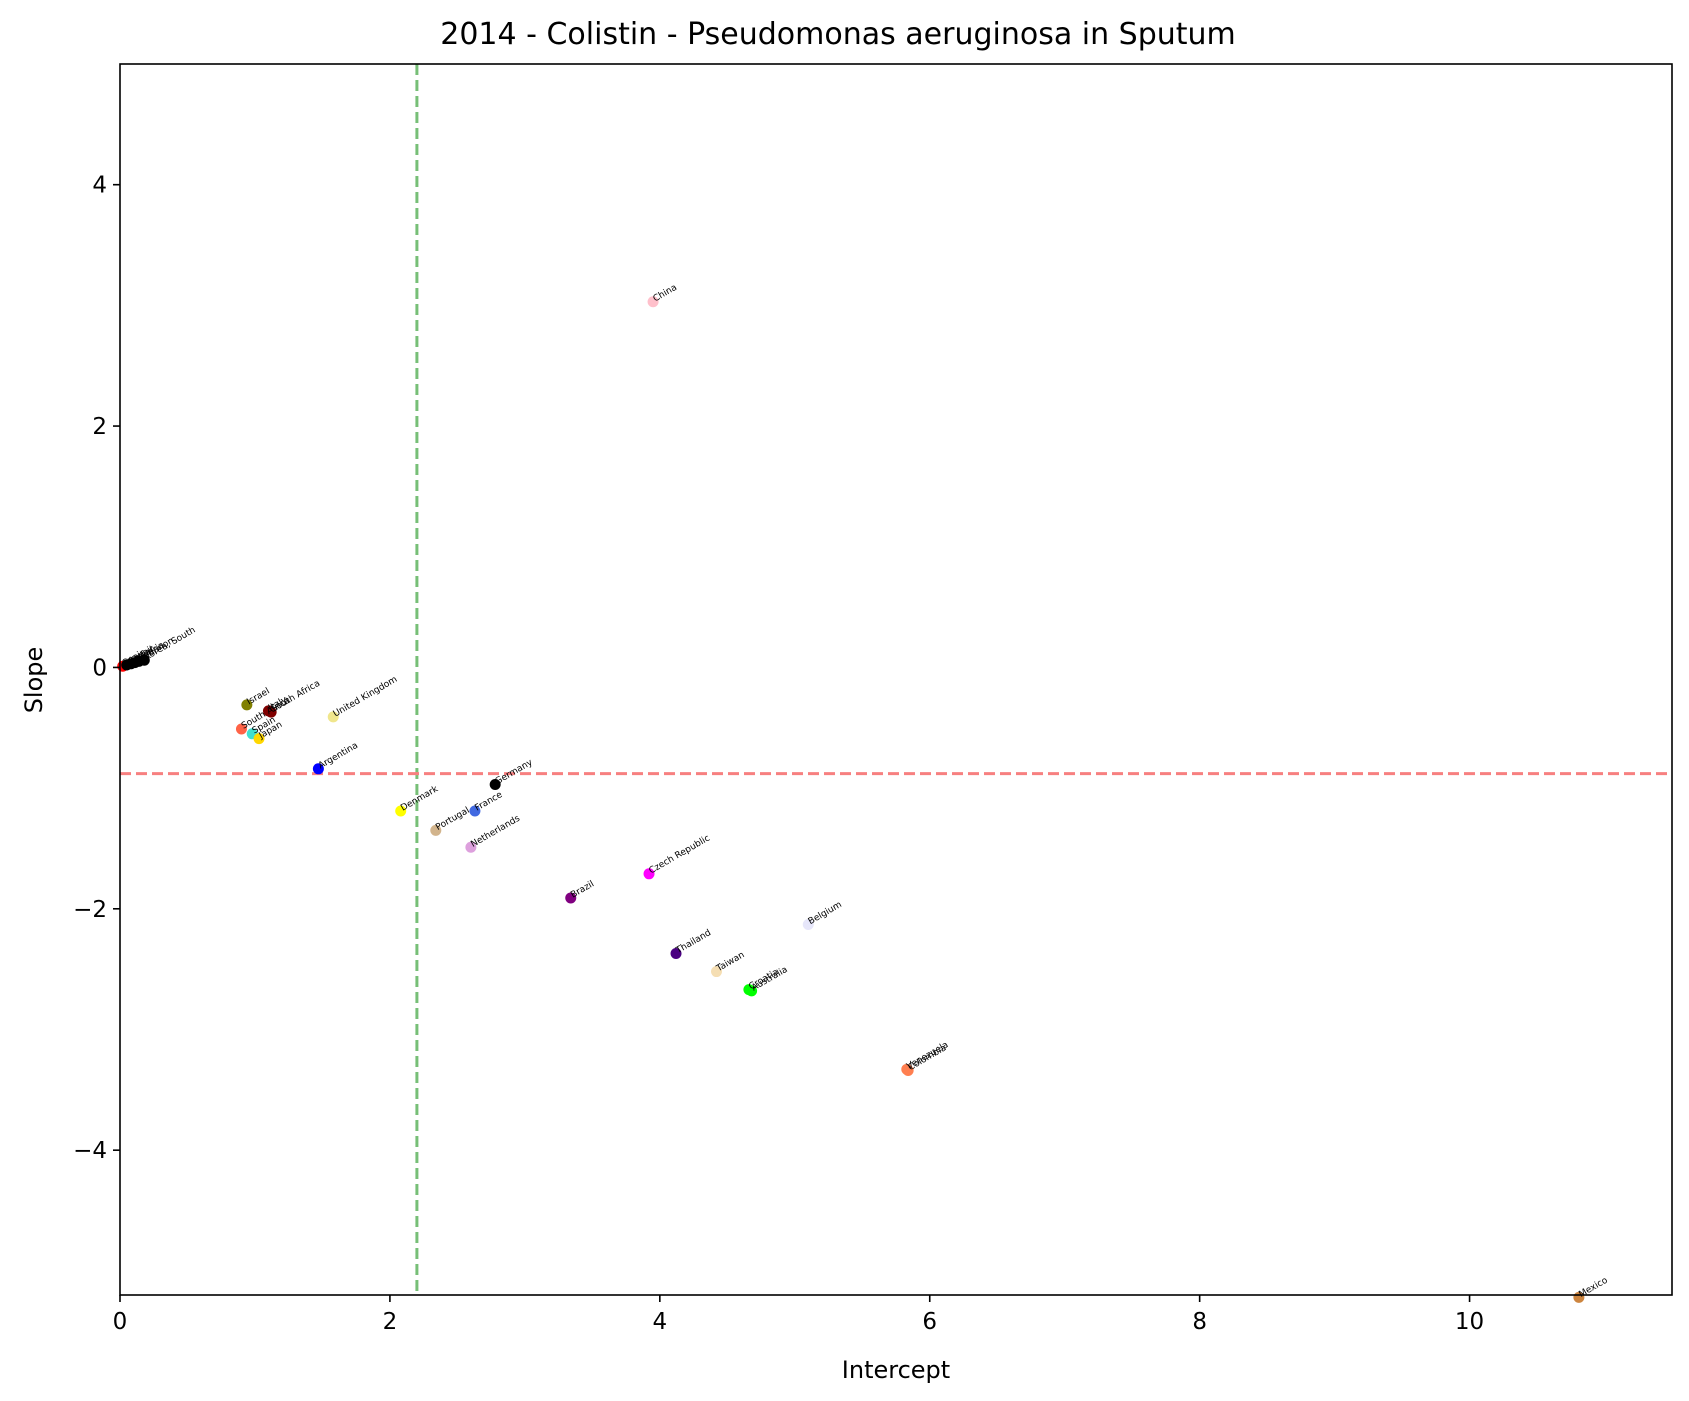 This screenshot has width=1689, height=1401. Describe the element at coordinates (730, 962) in the screenshot. I see `point-label: Taiwan` at that location.